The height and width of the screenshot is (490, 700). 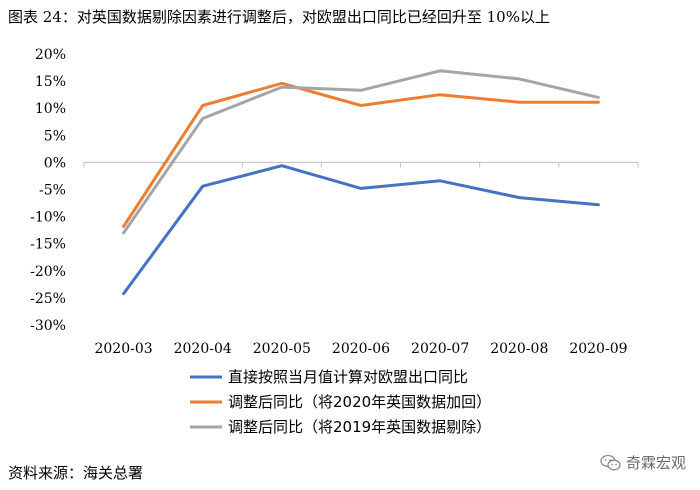 I want to click on y-tick-label: -20%, so click(x=48, y=272).